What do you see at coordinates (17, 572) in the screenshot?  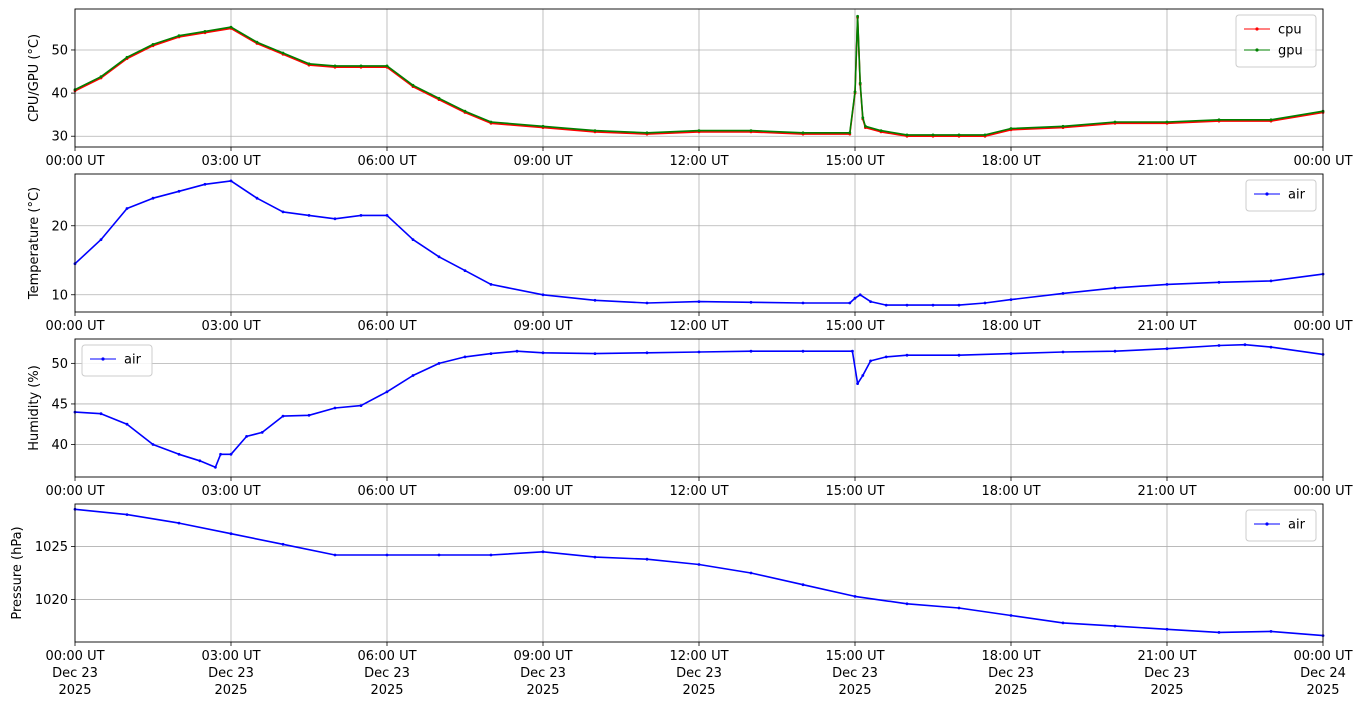 I see `y-axis-label: Pressure (hPa)` at bounding box center [17, 572].